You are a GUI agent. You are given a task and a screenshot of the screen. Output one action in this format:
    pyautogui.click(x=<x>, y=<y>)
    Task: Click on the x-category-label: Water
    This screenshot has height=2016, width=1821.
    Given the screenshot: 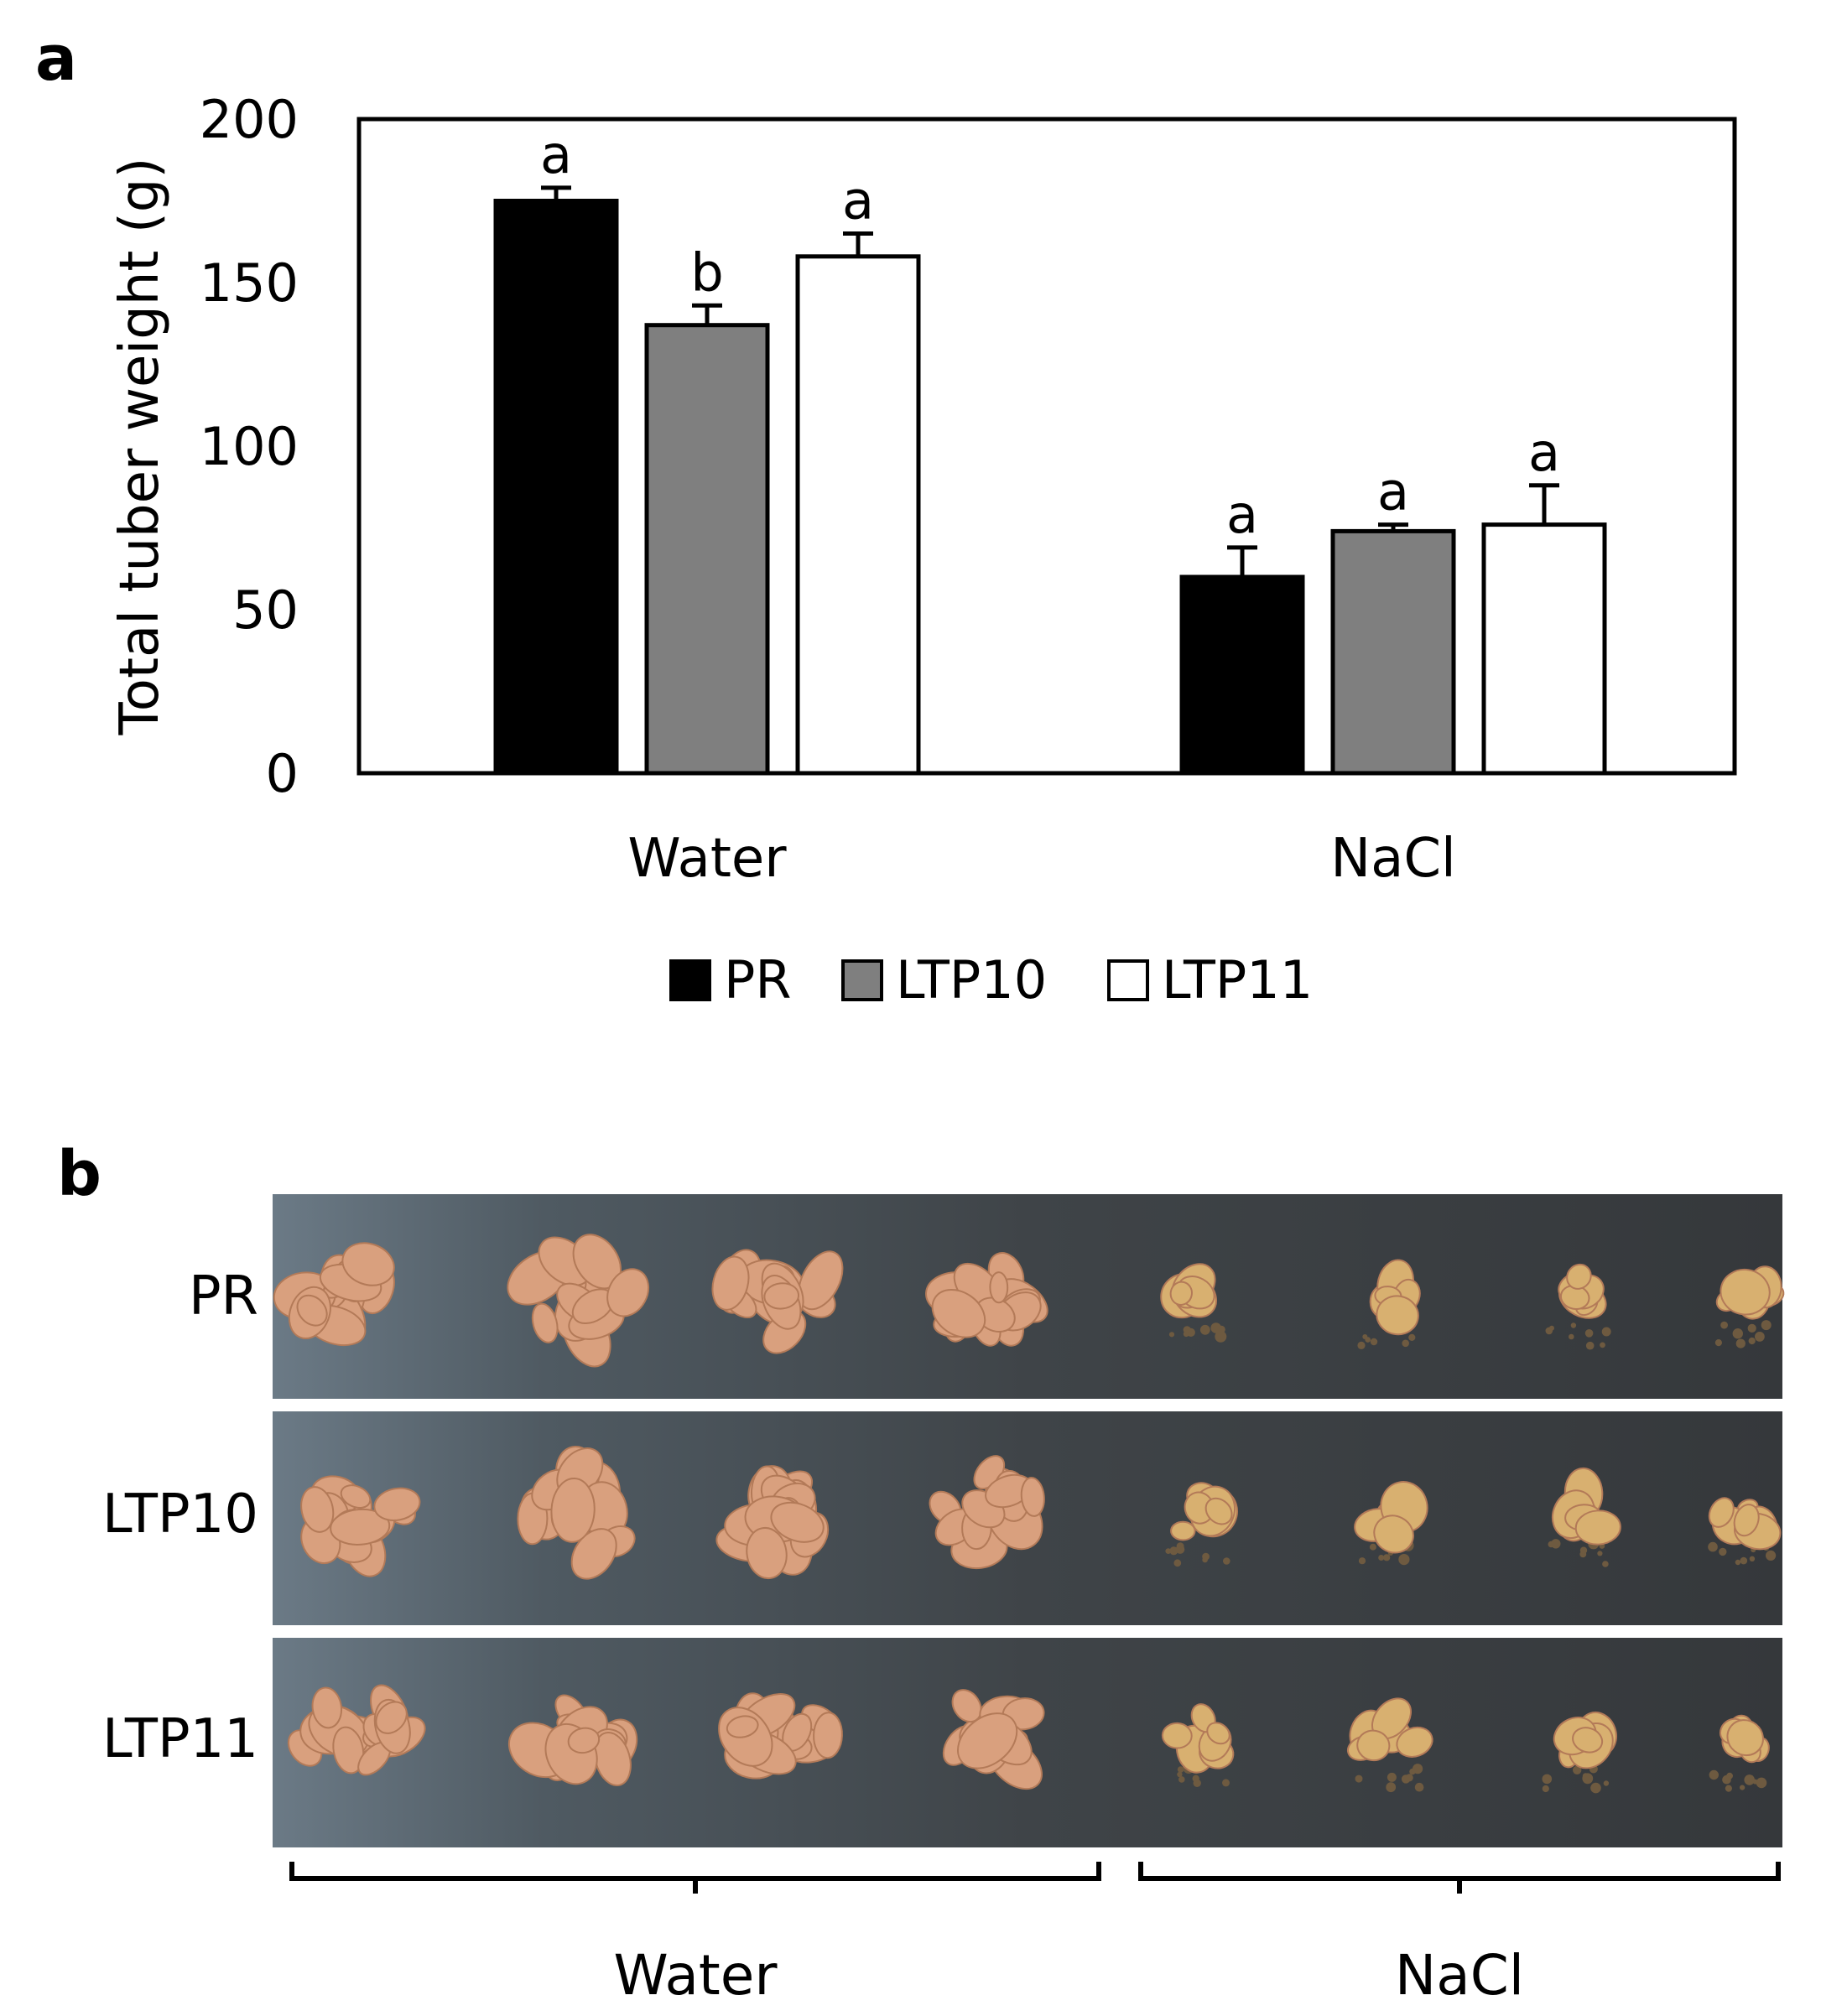 What is the action you would take?
    pyautogui.click(x=707, y=859)
    